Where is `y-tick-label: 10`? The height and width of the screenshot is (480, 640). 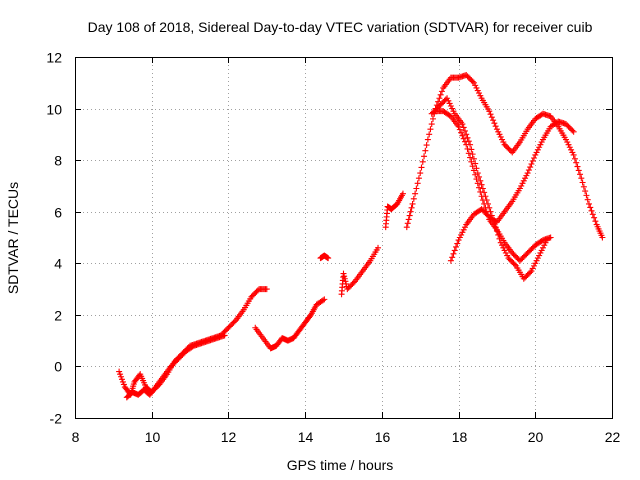 y-tick-label: 10 is located at coordinates (54, 110).